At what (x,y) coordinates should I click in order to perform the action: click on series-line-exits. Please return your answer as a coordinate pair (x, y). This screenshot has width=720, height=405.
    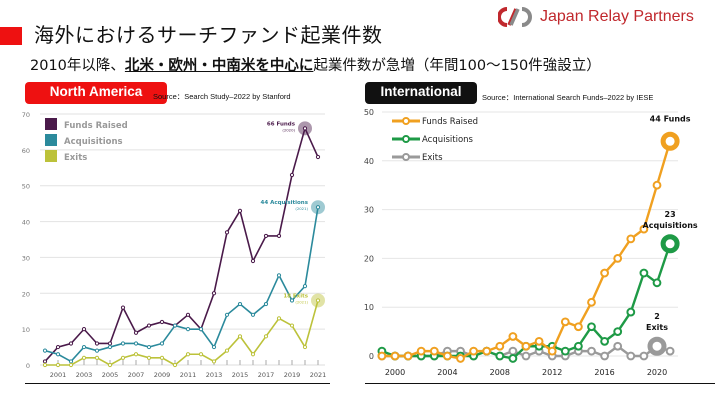
    Looking at the image, I should click on (182, 333).